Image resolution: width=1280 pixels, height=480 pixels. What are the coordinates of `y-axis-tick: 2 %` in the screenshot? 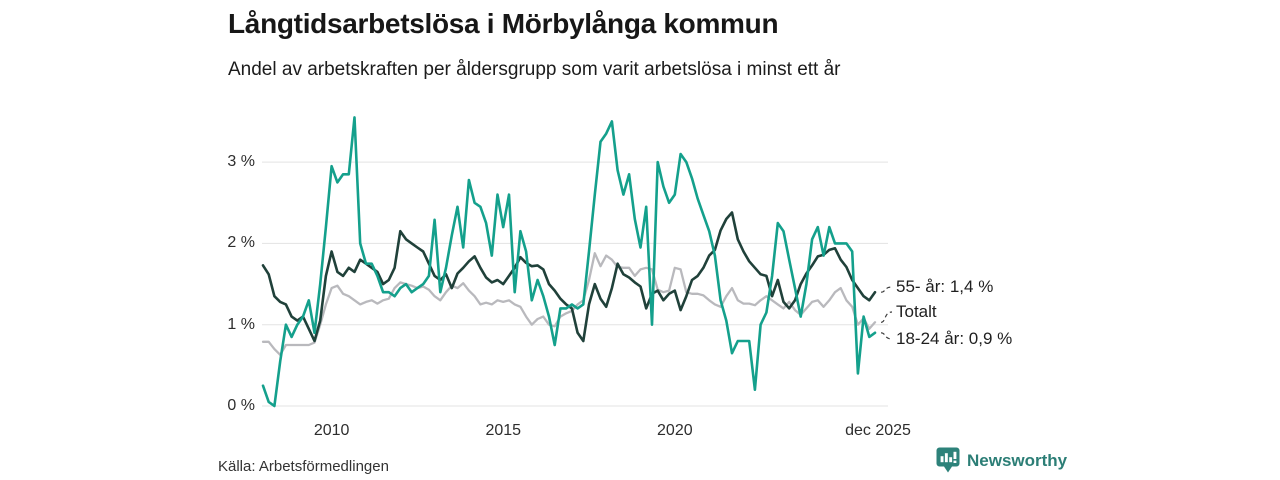 It's located at (241, 243).